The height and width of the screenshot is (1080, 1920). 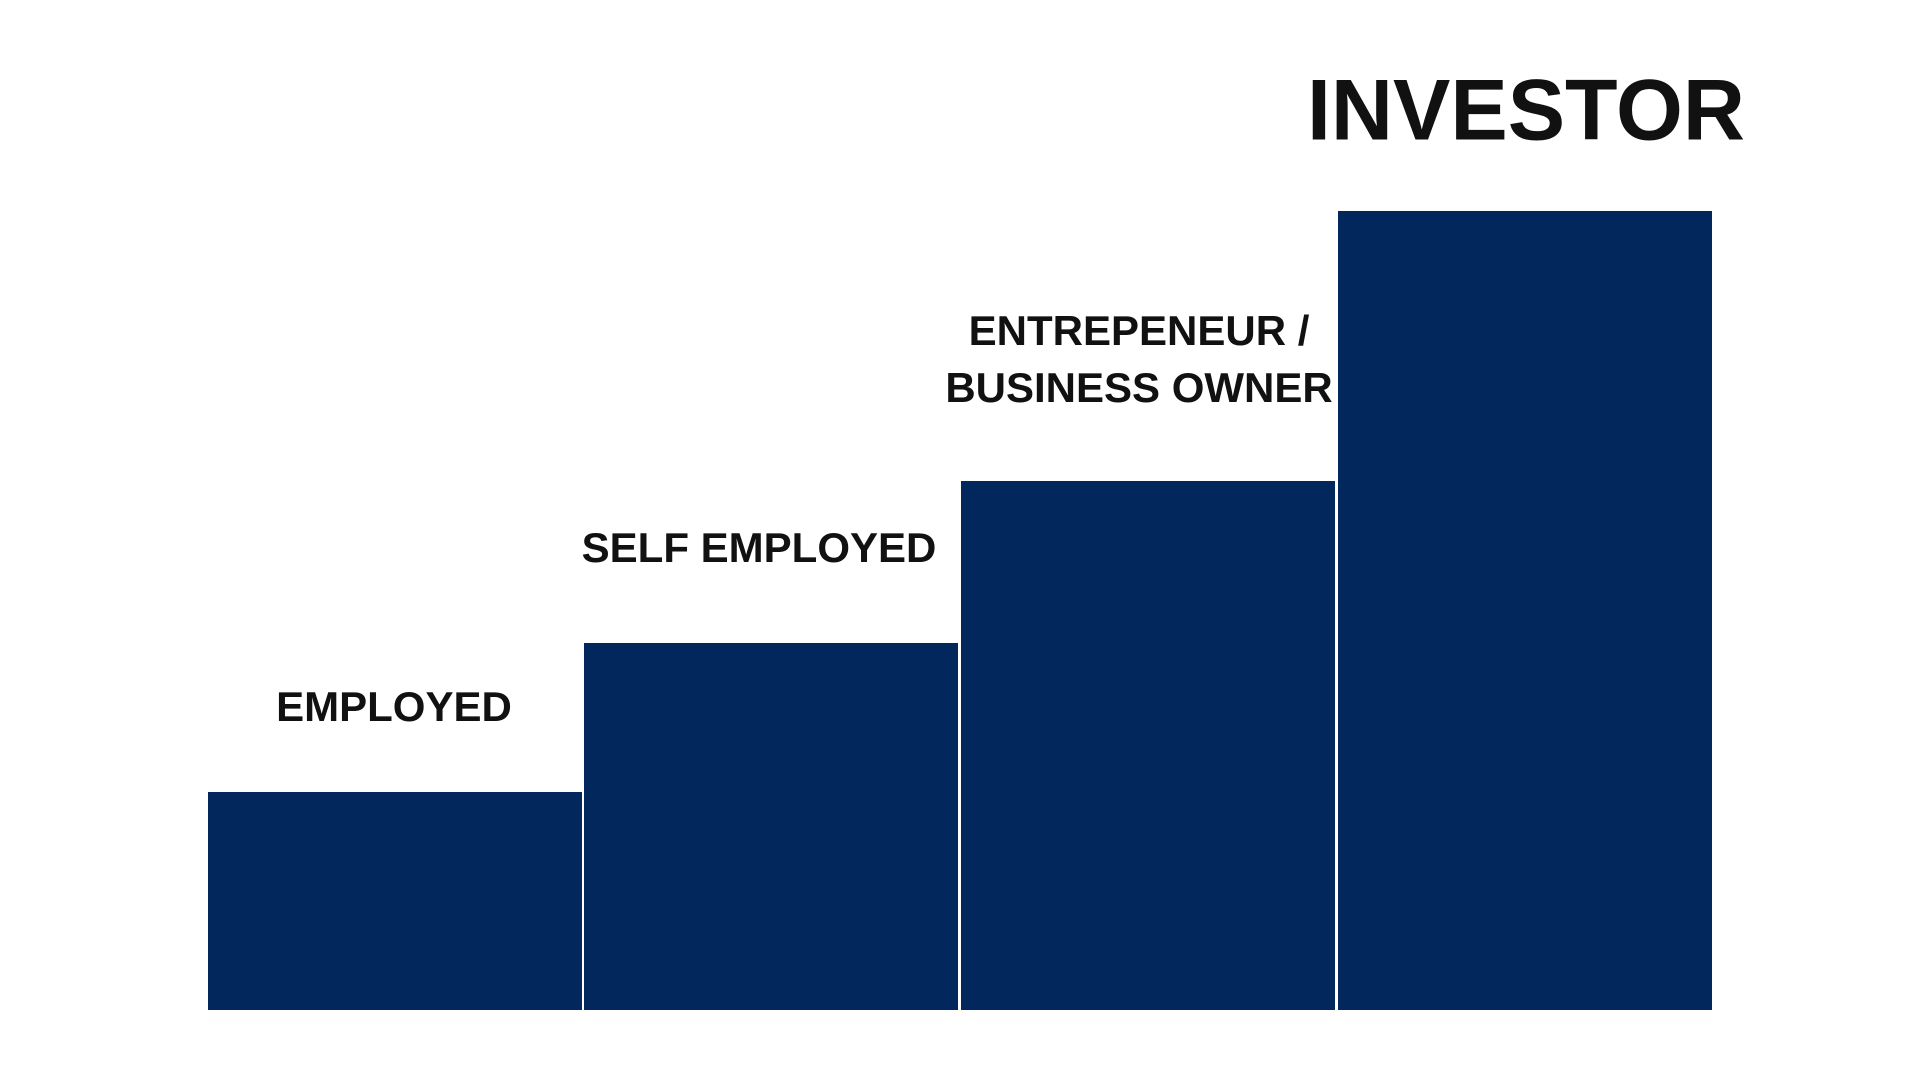 I want to click on step-label: SELF EMPLOYED, so click(x=759, y=547).